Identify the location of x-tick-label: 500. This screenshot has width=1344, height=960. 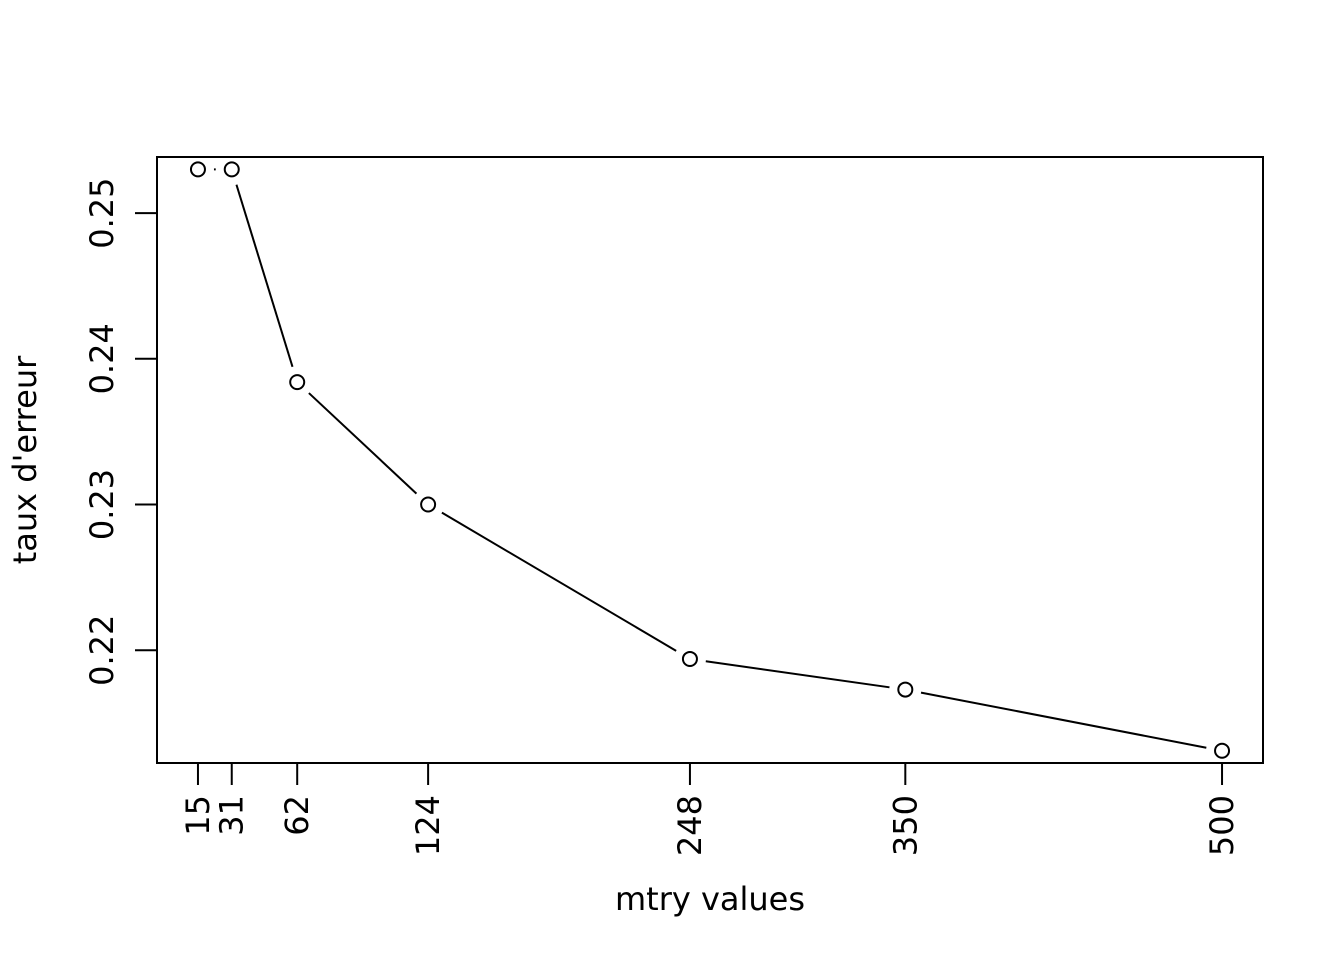
(1222, 825).